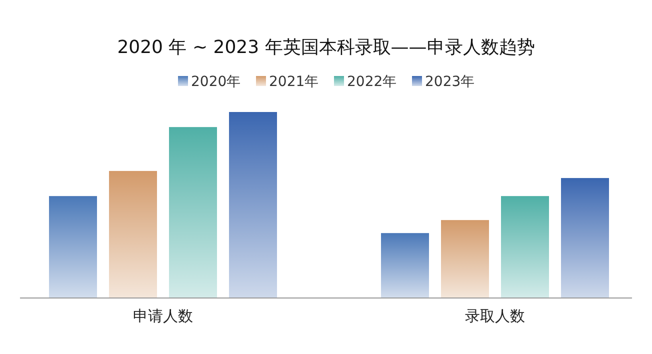 The image size is (652, 354). Describe the element at coordinates (216, 82) in the screenshot. I see `legend-label: 2020年` at that location.